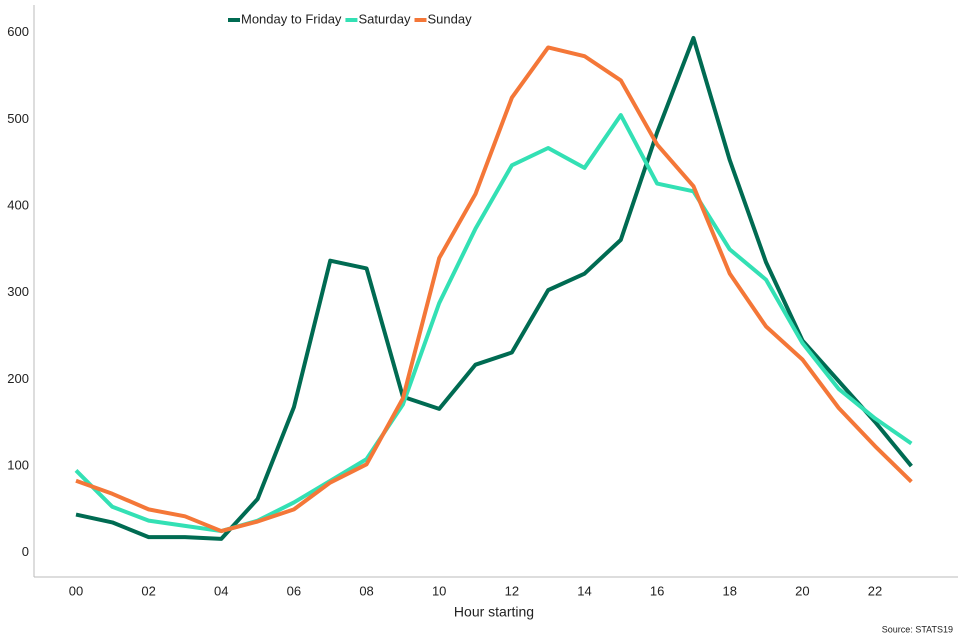 The image size is (960, 640). I want to click on x-tick-label: 02, so click(148, 590).